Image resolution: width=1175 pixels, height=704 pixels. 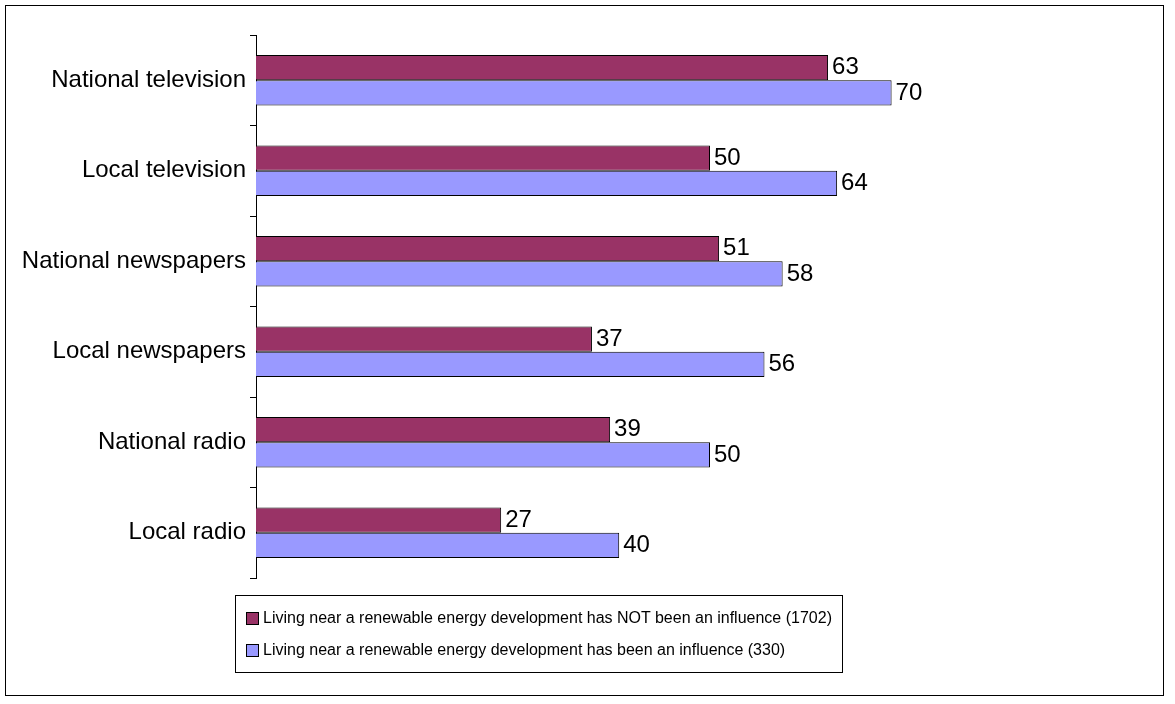 What do you see at coordinates (800, 272) in the screenshot?
I see `data-label: 58` at bounding box center [800, 272].